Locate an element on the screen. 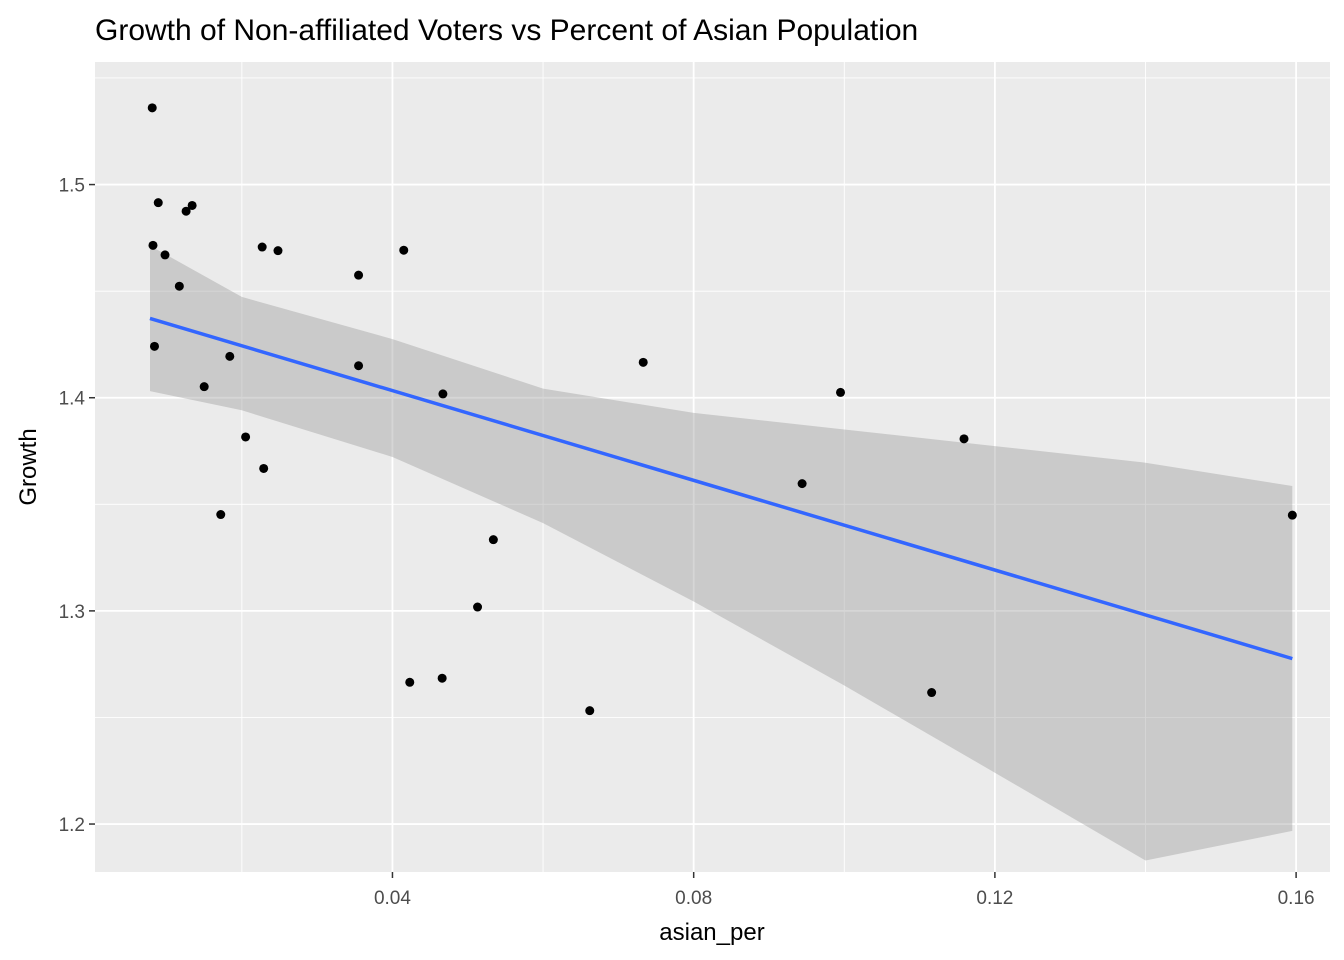  x-tick-label: 0.16 is located at coordinates (1296, 898).